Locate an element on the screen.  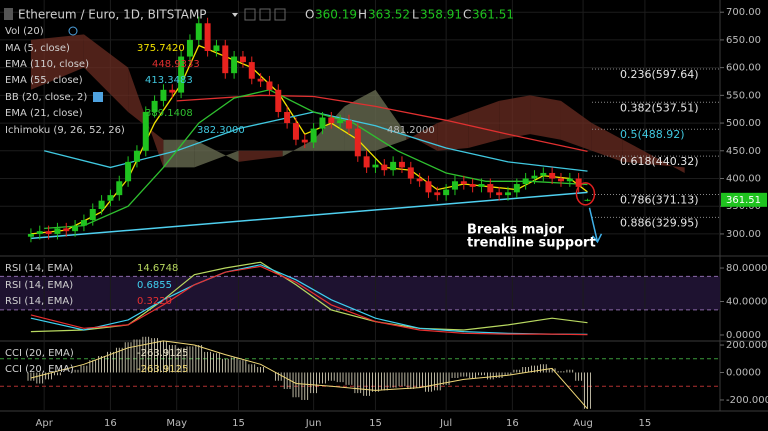
x-tick-label: Jul is located at coordinates (445, 423).